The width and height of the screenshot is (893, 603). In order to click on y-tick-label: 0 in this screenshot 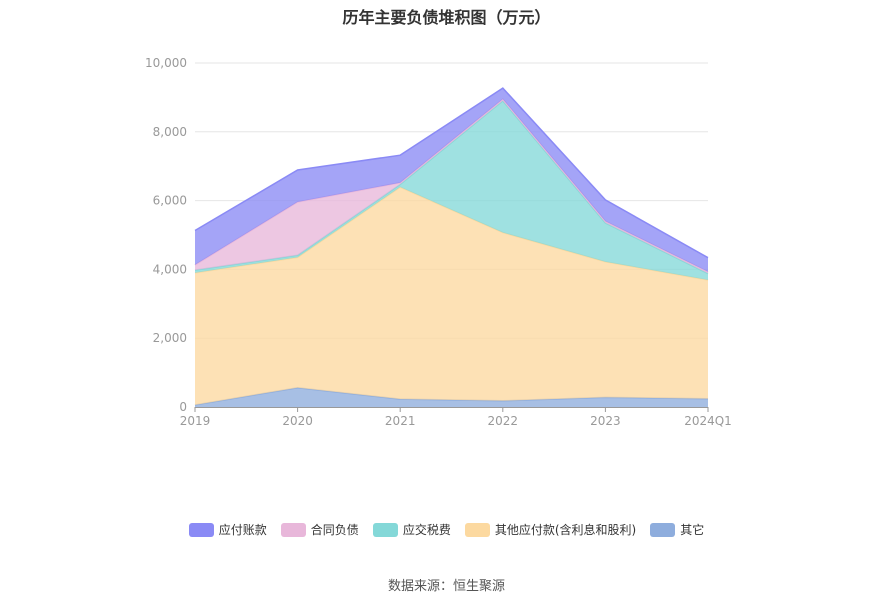, I will do `click(183, 407)`.